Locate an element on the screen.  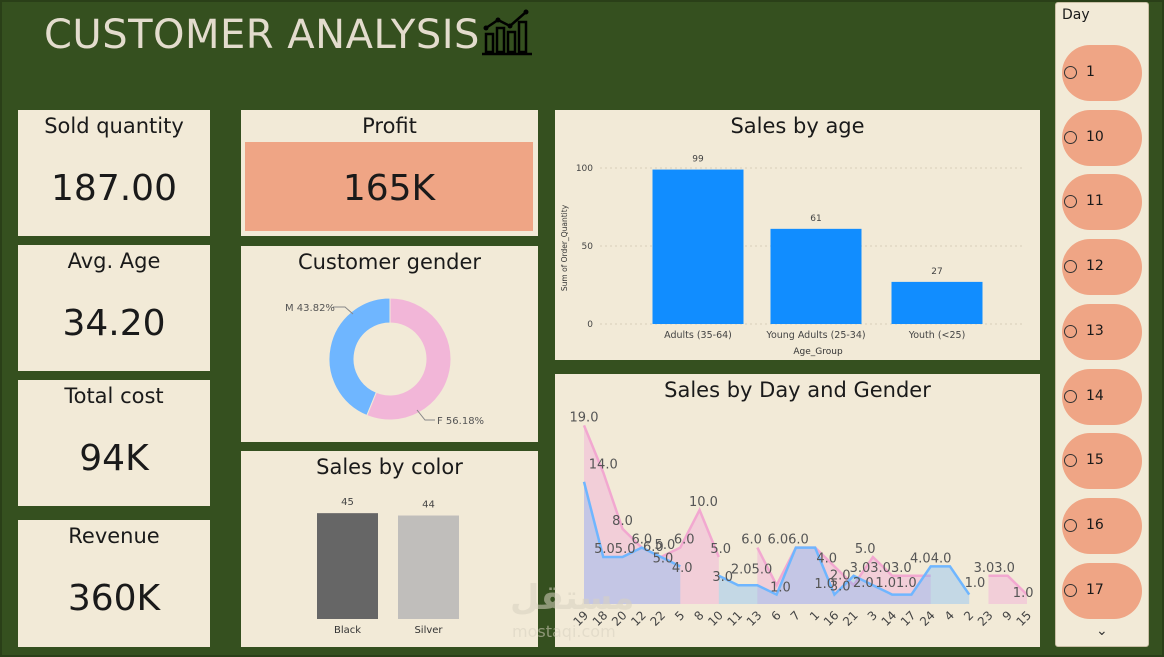
kpi-label: Revenue is located at coordinates (114, 536).